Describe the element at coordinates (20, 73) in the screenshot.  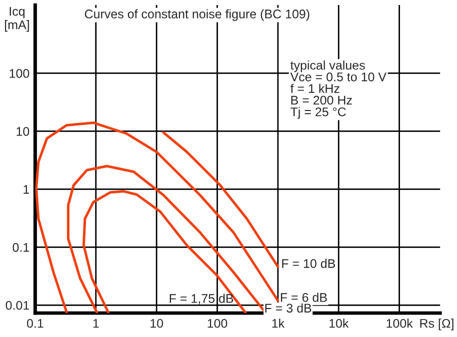
I see `y-tick-label: 100` at that location.